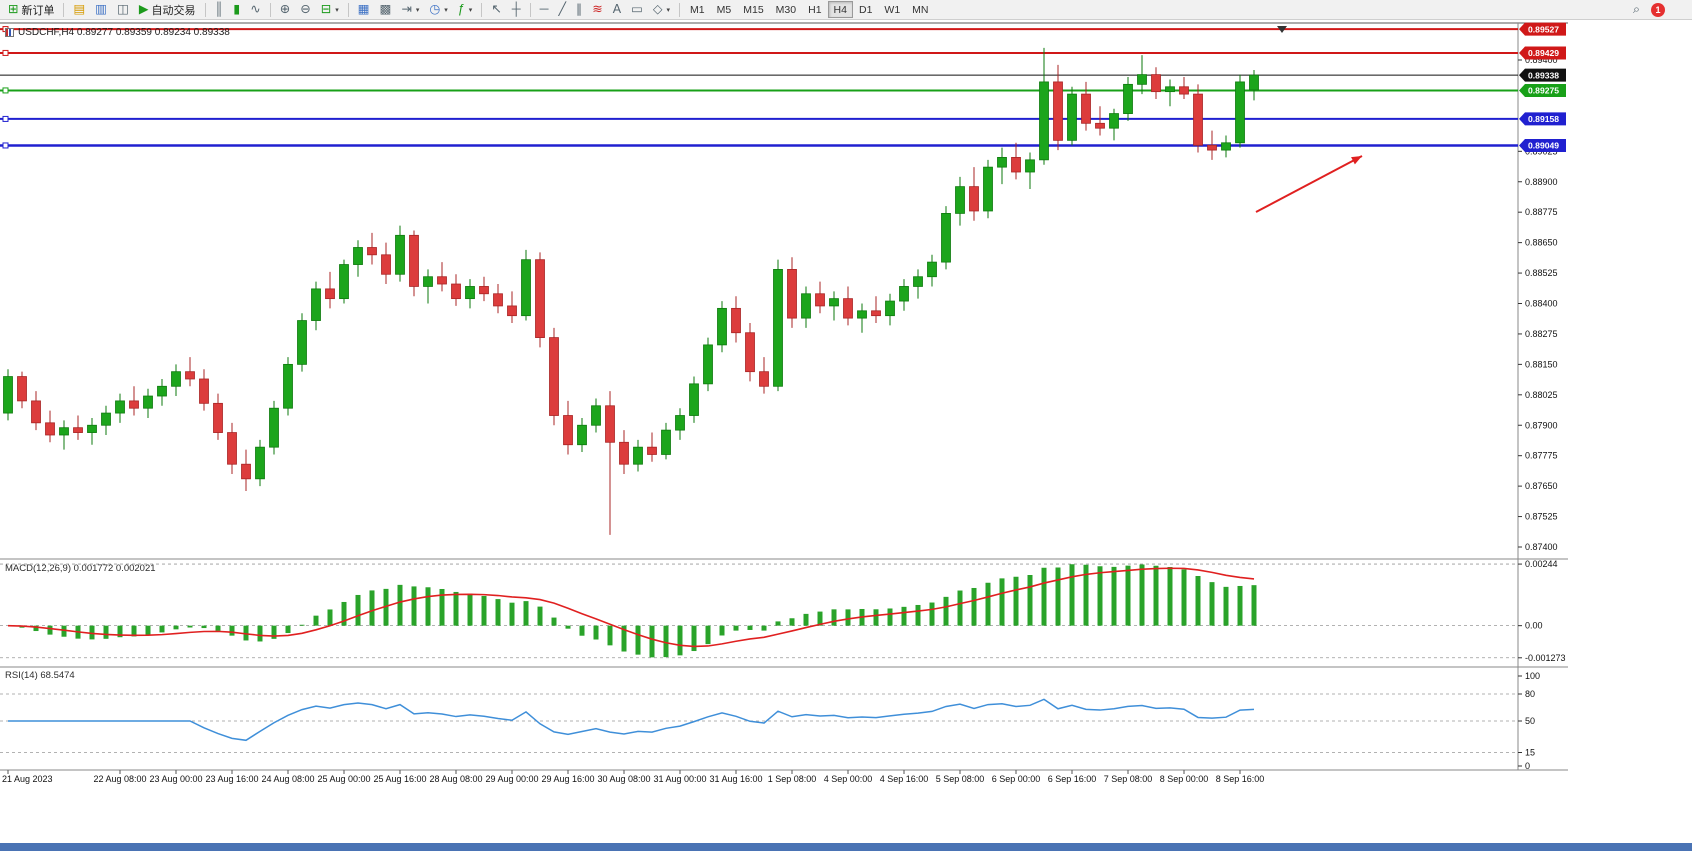 The image size is (1692, 851). What do you see at coordinates (1530, 721) in the screenshot?
I see `svg-text: 50` at bounding box center [1530, 721].